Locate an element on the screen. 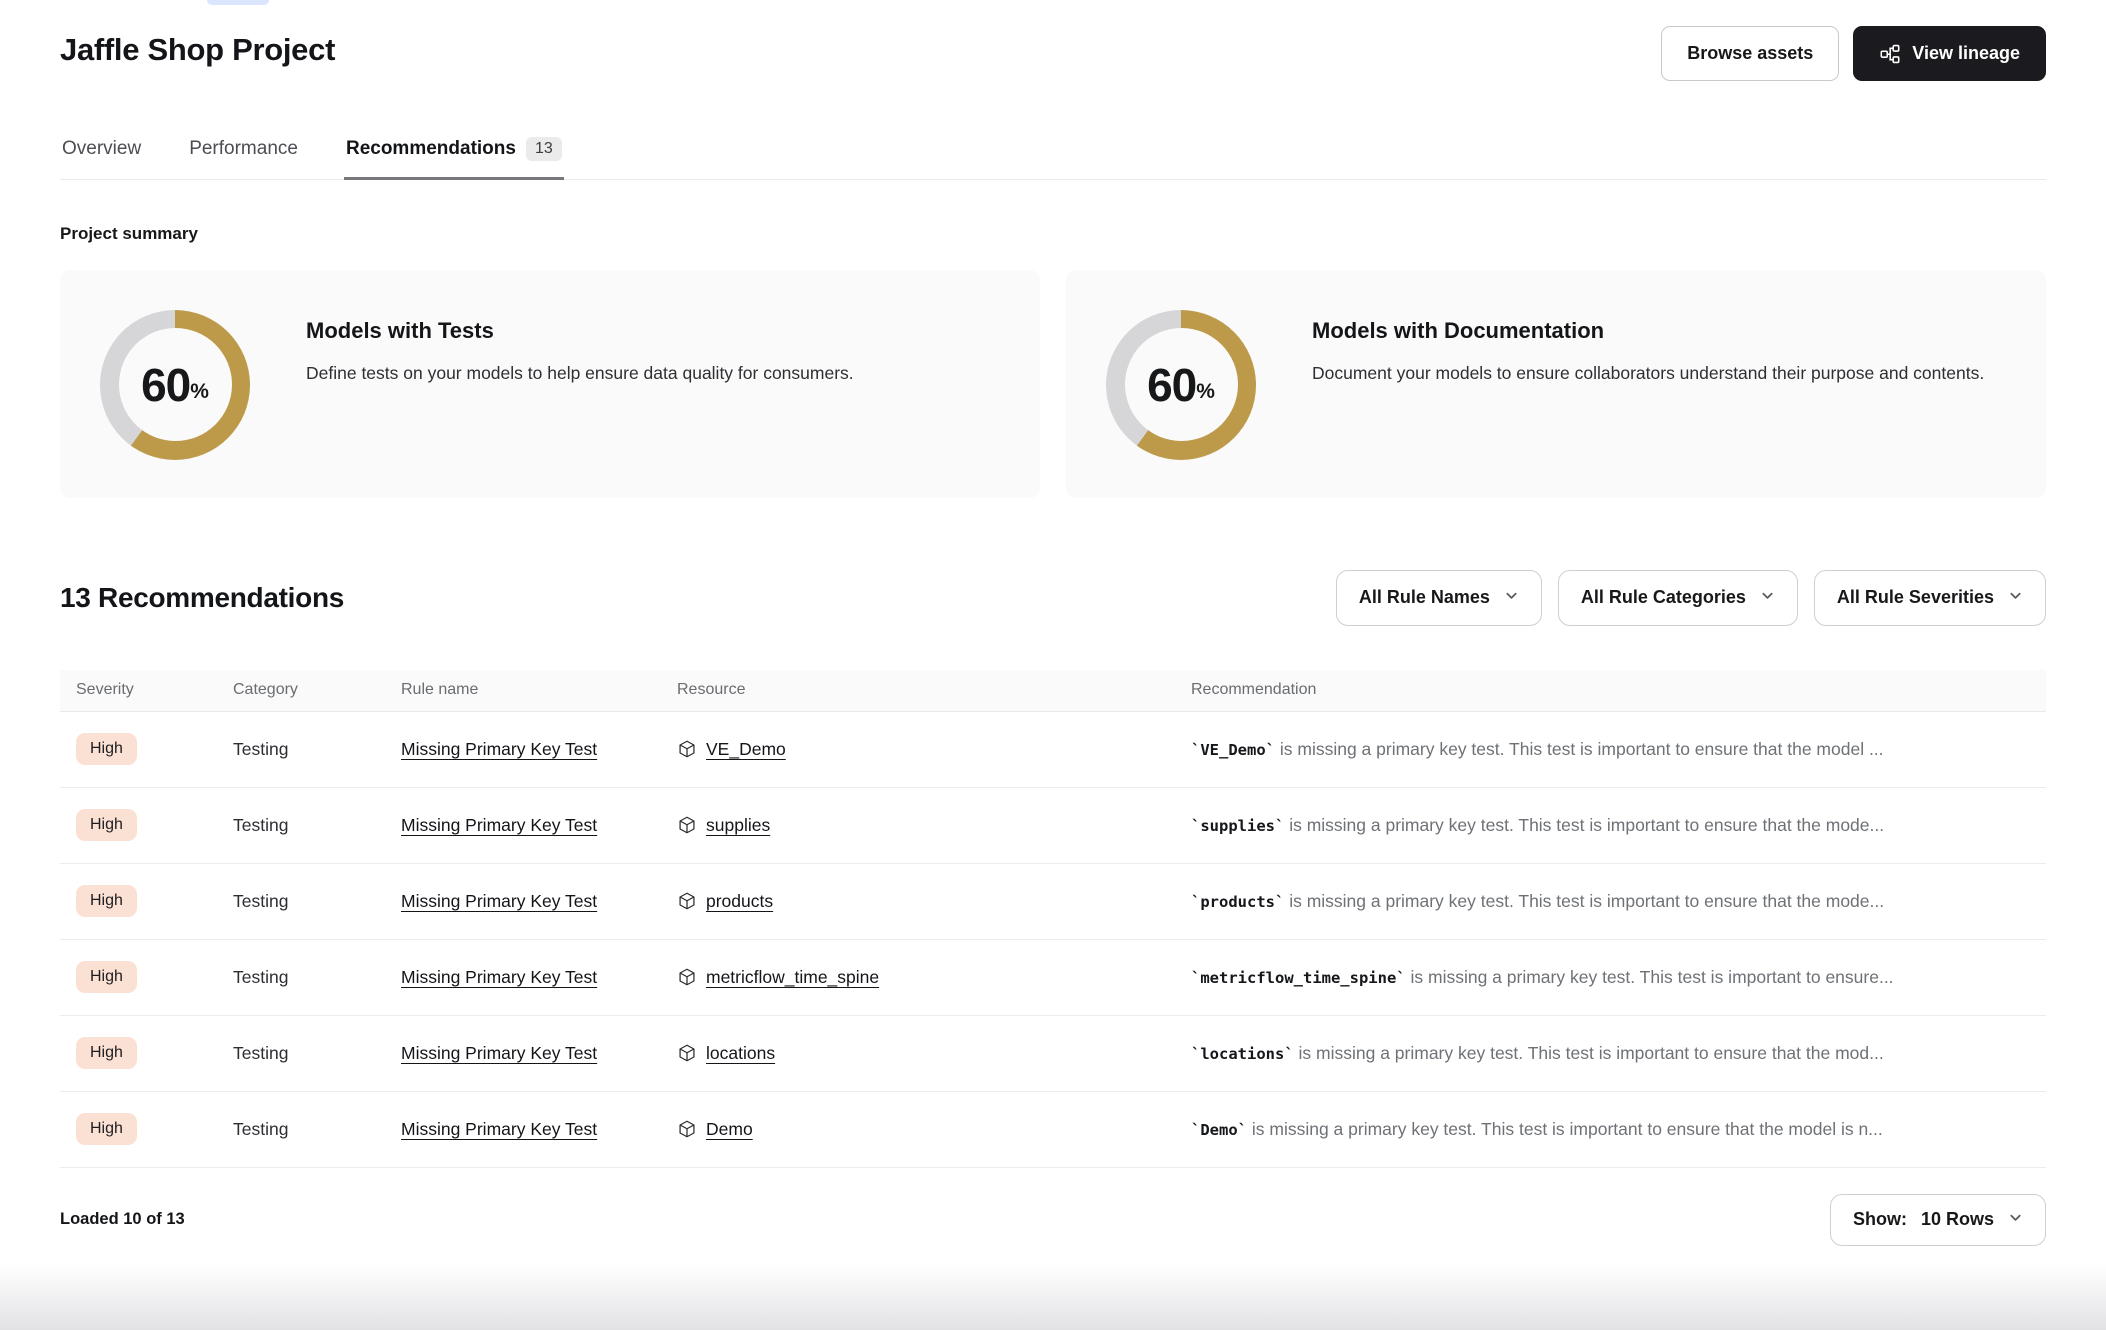 The image size is (2106, 1330). tab-overview-label: Overview is located at coordinates (102, 148).